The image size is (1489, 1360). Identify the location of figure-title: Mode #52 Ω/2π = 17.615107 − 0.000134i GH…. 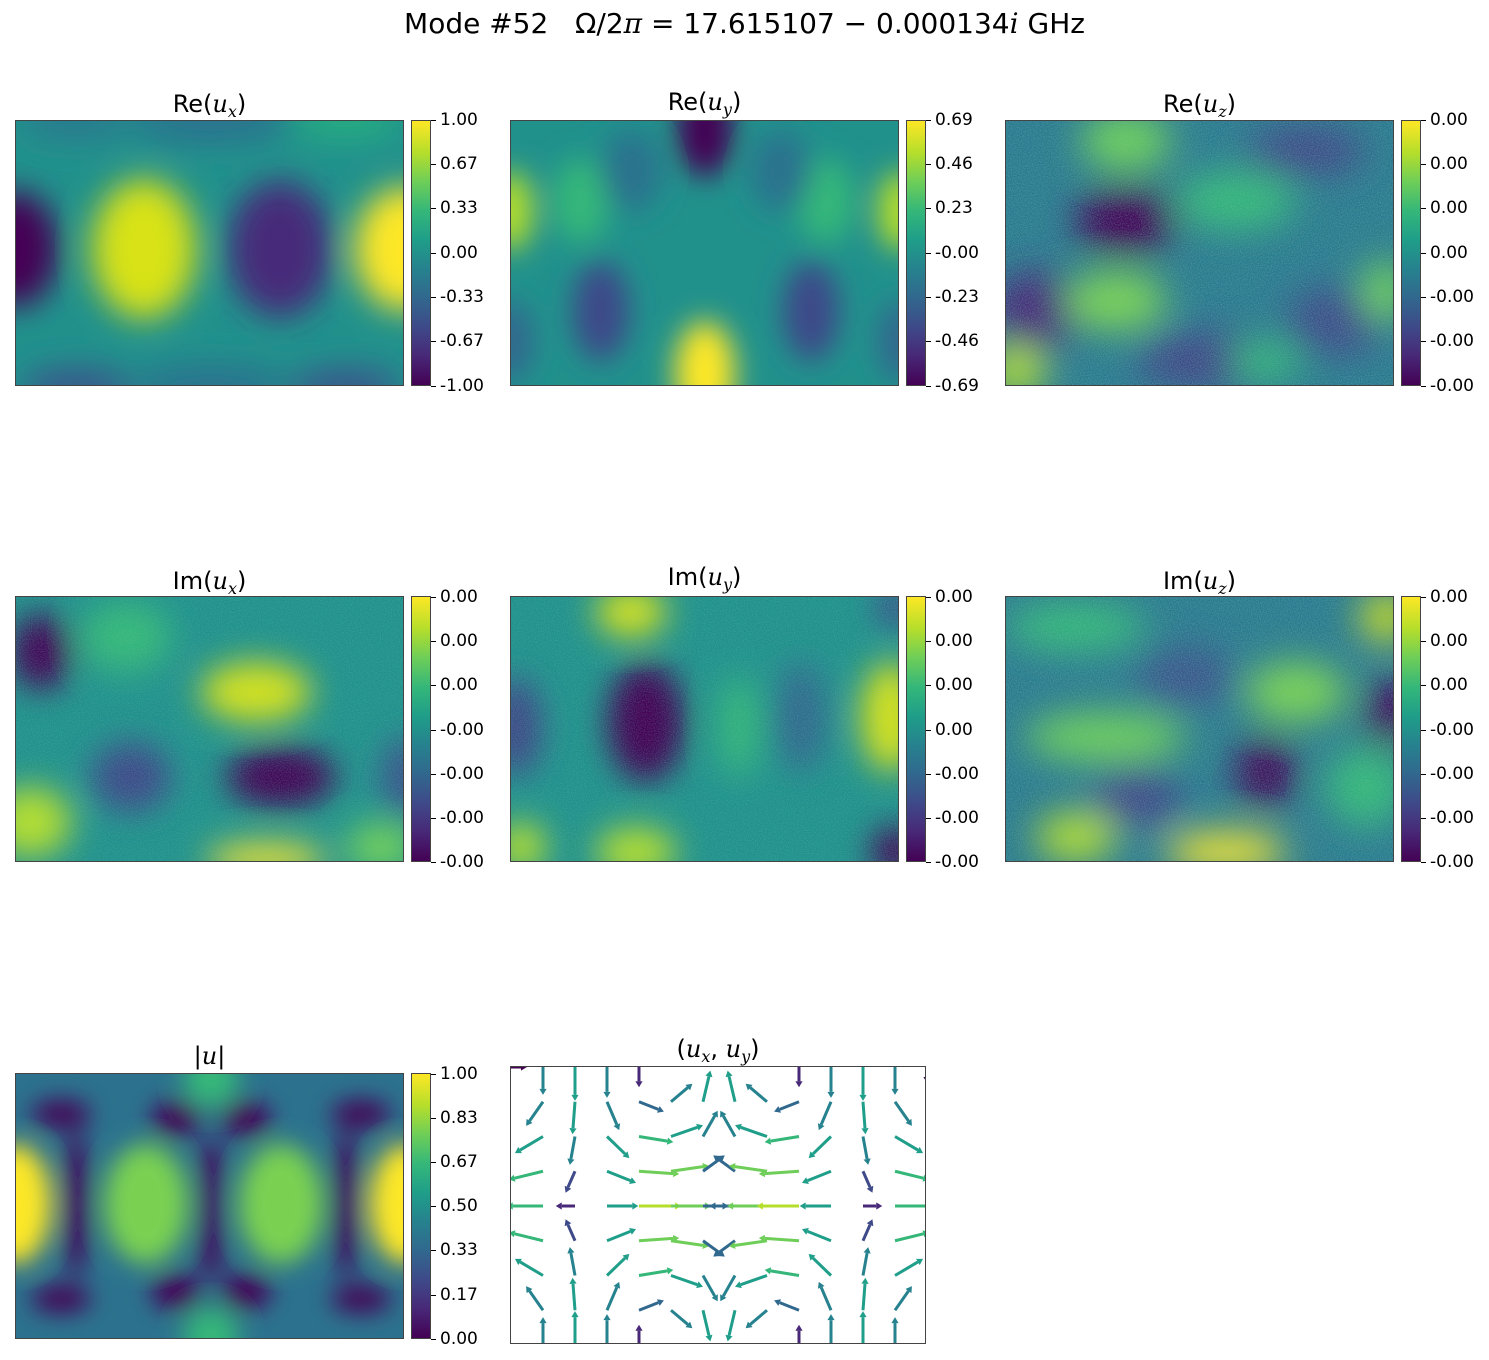
(744, 23).